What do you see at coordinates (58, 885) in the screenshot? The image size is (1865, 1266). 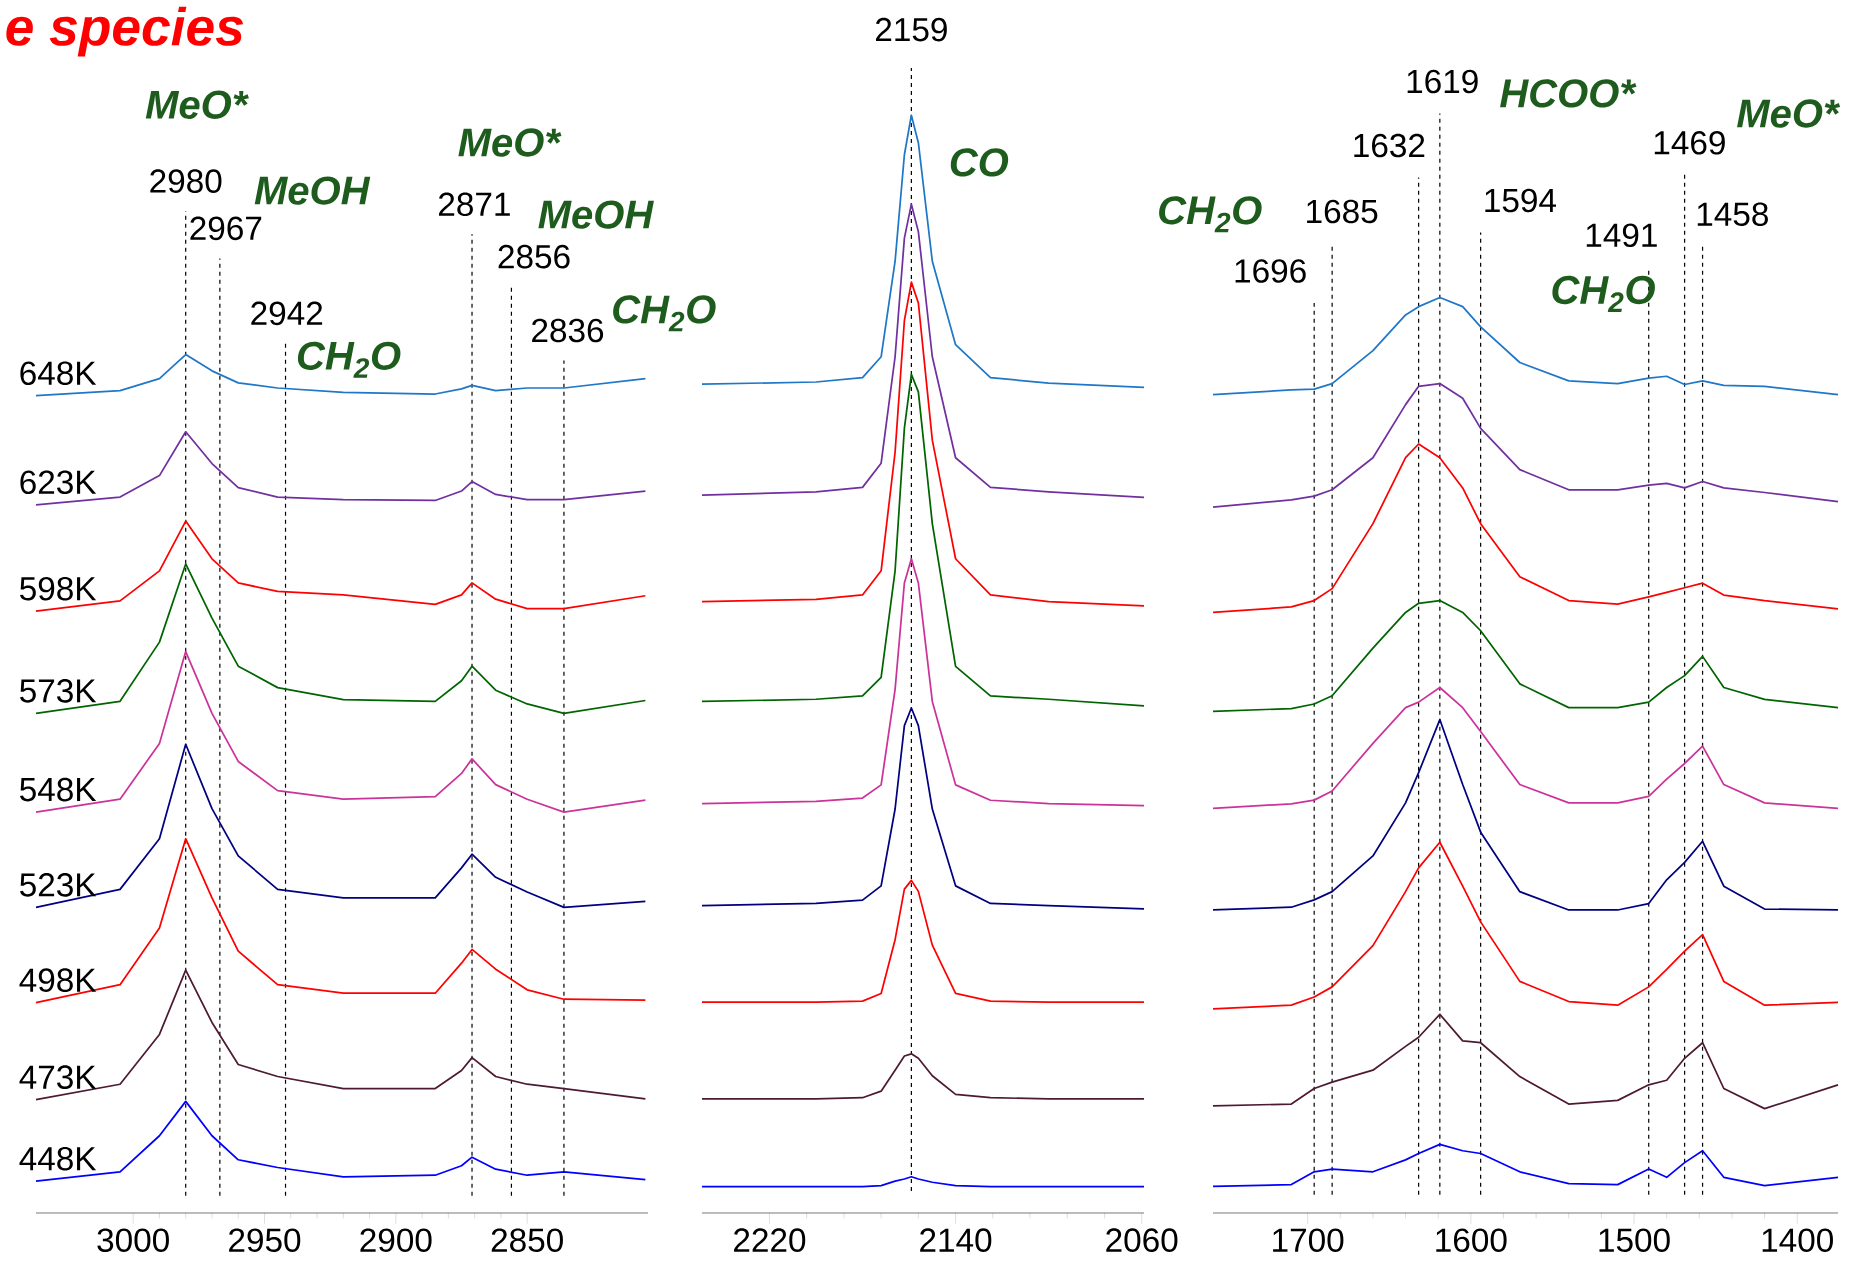 I see `series-label: 523K` at bounding box center [58, 885].